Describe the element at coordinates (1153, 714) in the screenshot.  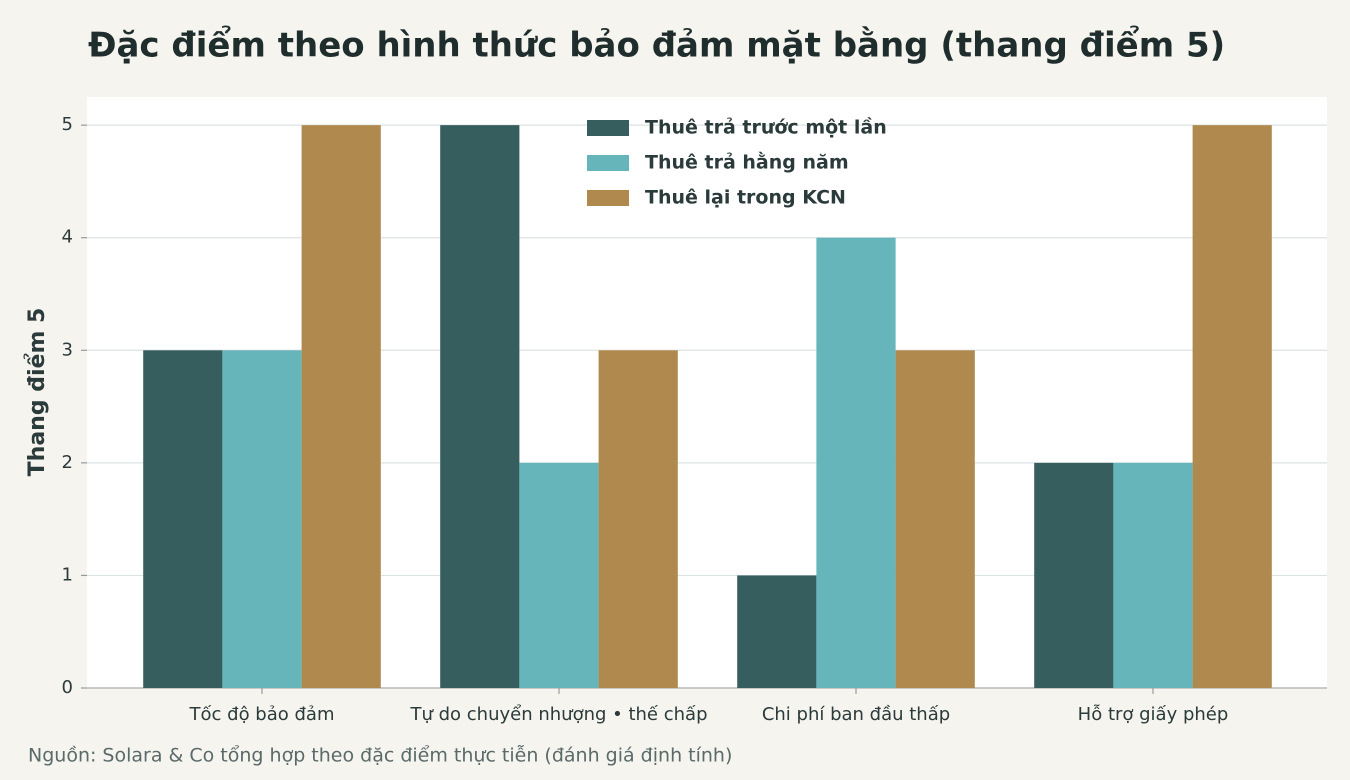
I see `x-tick-label: Hỗ trợ giấy phép` at that location.